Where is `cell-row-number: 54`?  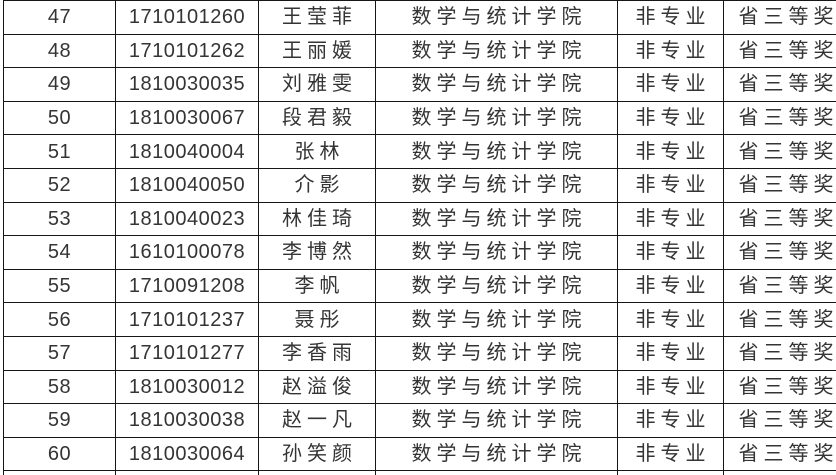
cell-row-number: 54 is located at coordinates (59, 252).